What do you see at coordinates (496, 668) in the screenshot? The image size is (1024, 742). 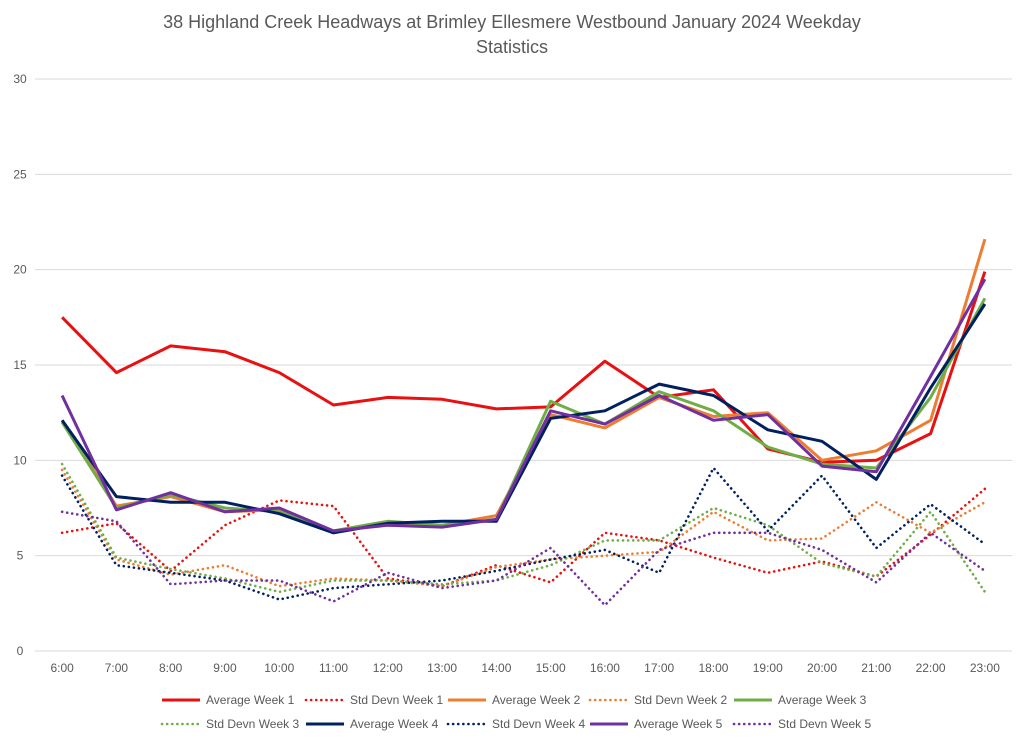 I see `x-tick-label: 14:00` at bounding box center [496, 668].